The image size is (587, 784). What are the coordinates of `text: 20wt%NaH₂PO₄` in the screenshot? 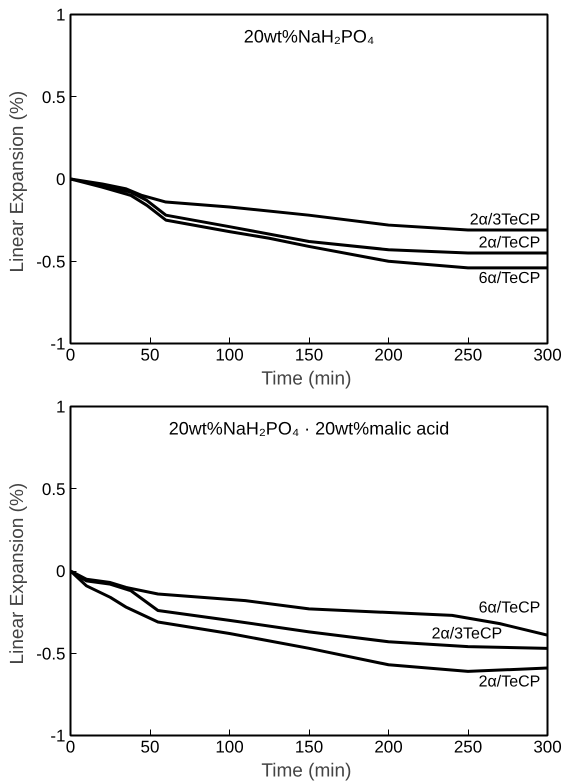 It's located at (309, 36).